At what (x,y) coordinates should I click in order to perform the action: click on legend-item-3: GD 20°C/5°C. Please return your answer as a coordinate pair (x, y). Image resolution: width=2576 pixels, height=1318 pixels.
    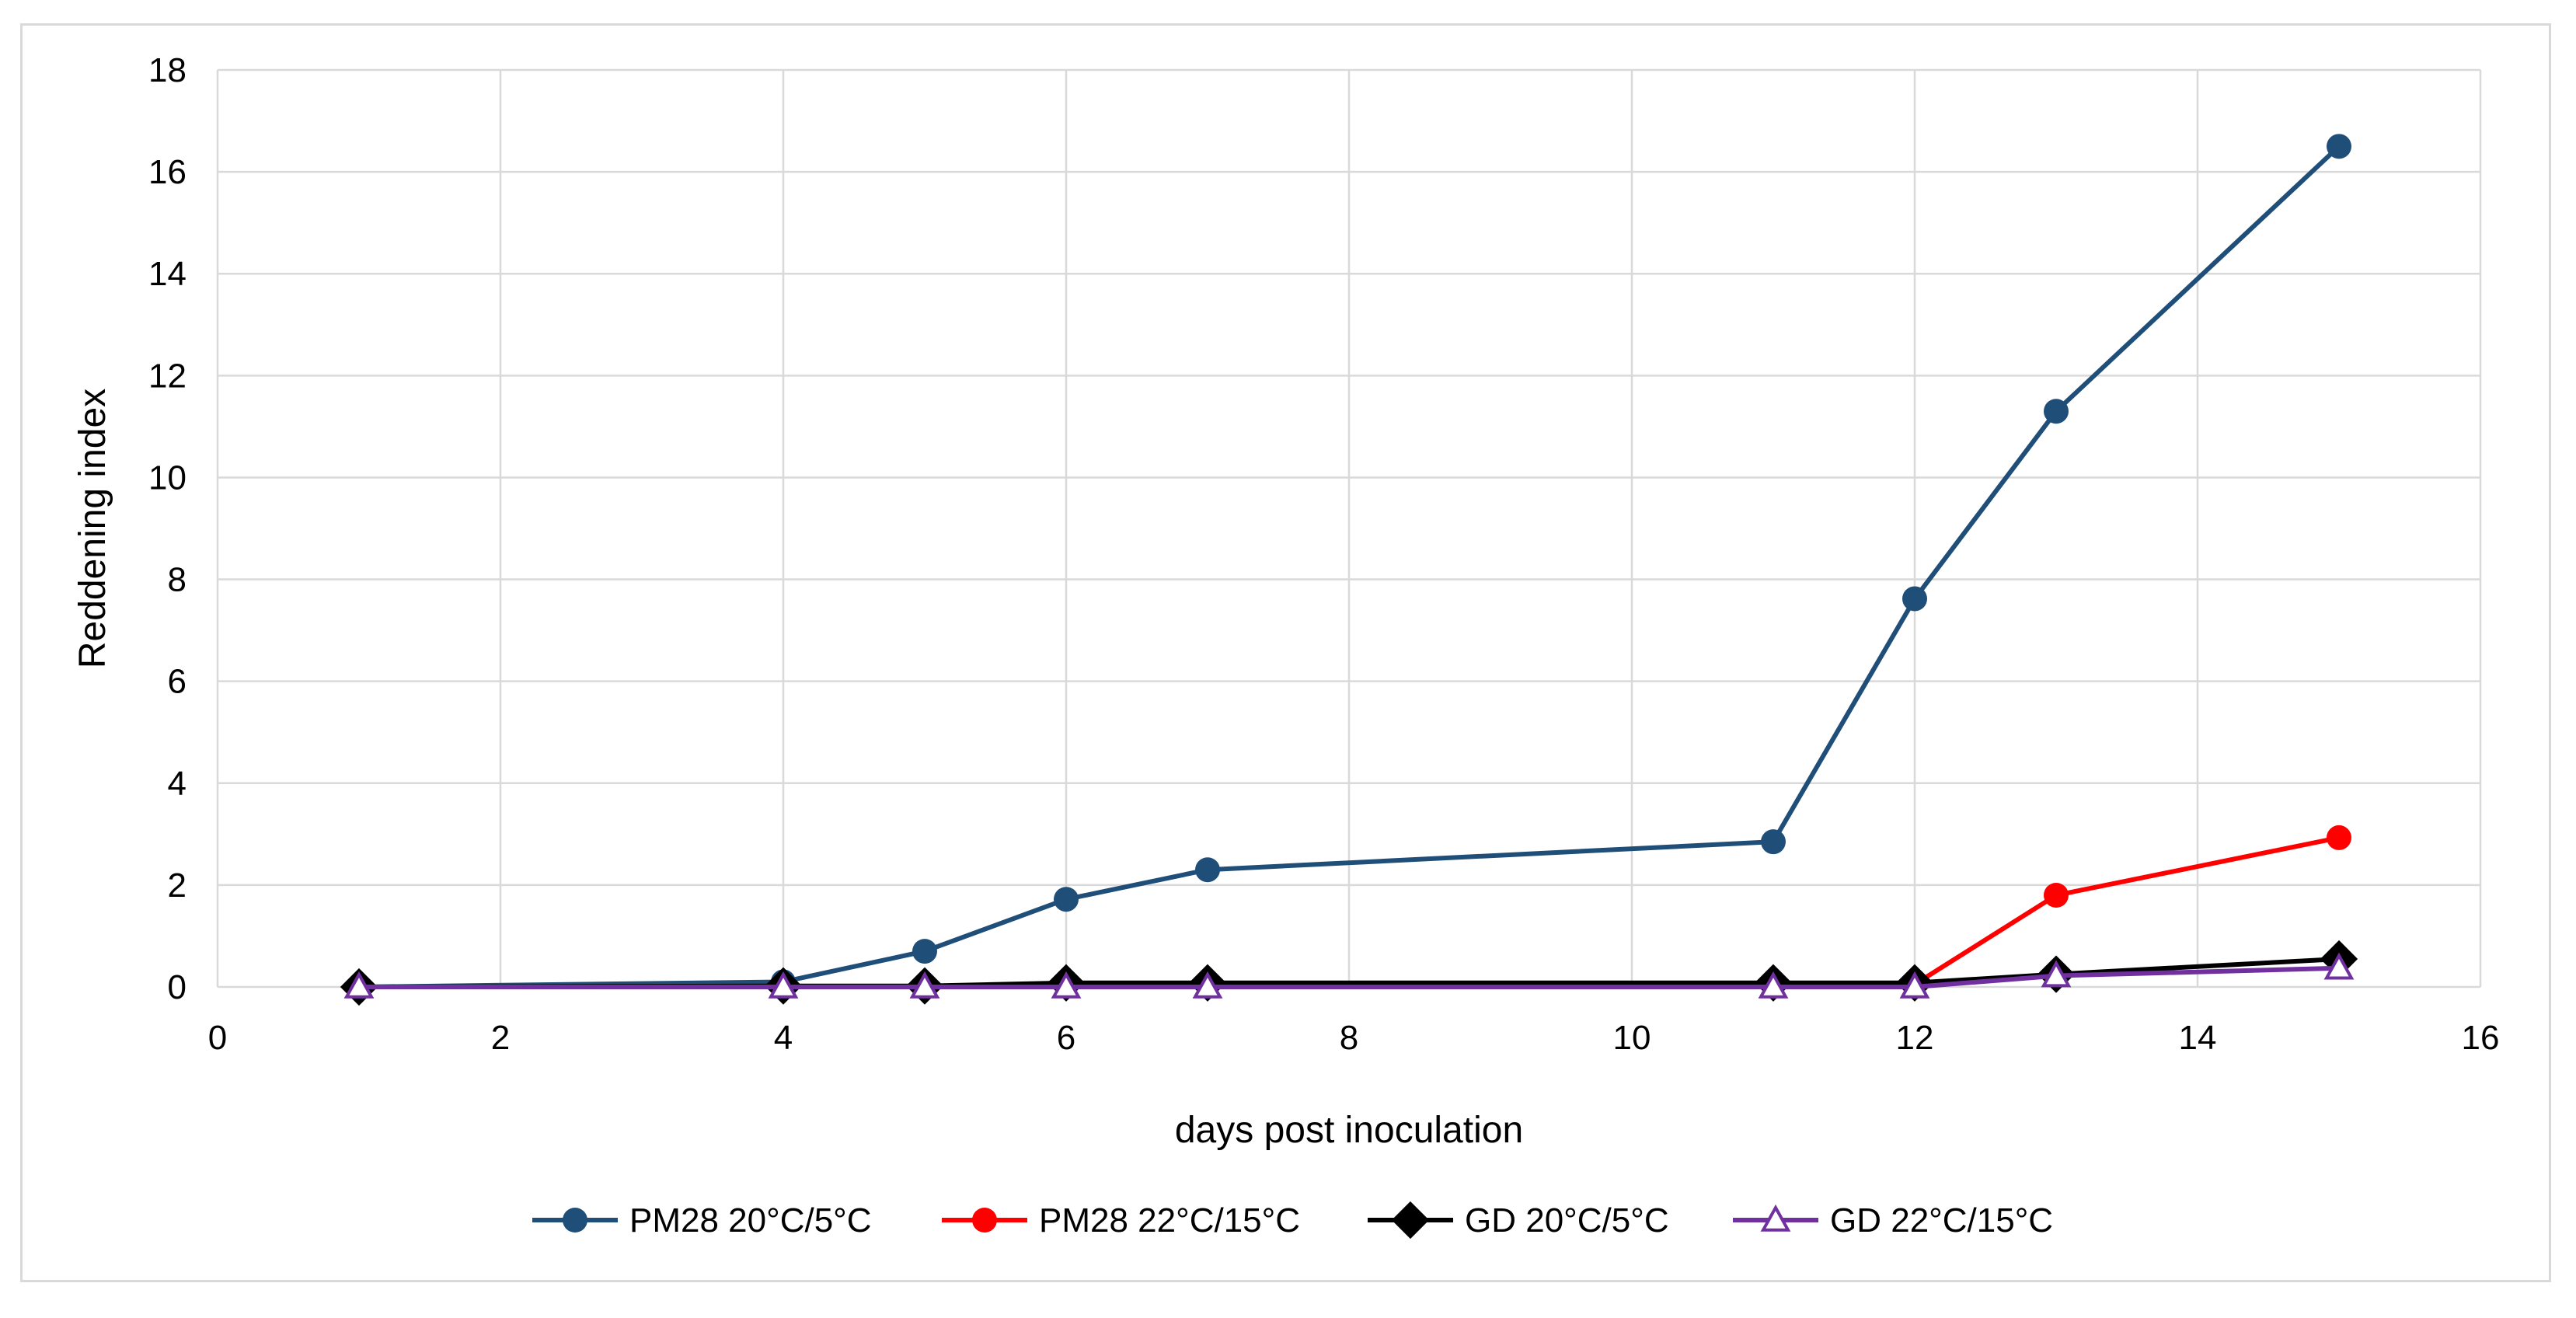
    Looking at the image, I should click on (1518, 1220).